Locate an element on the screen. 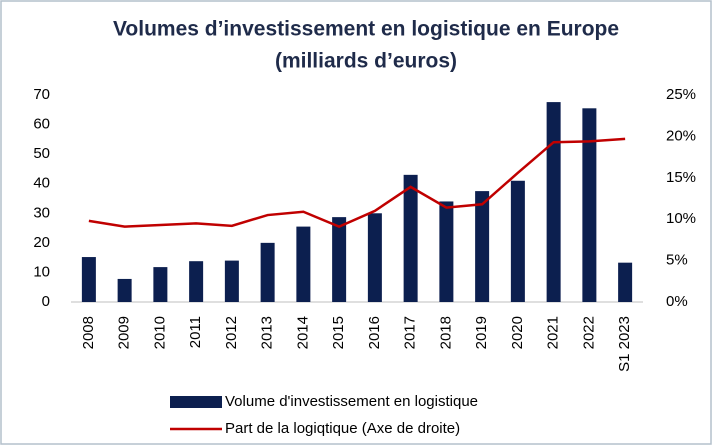 Image resolution: width=712 pixels, height=445 pixels. y-tick-label: 10 is located at coordinates (41, 271).